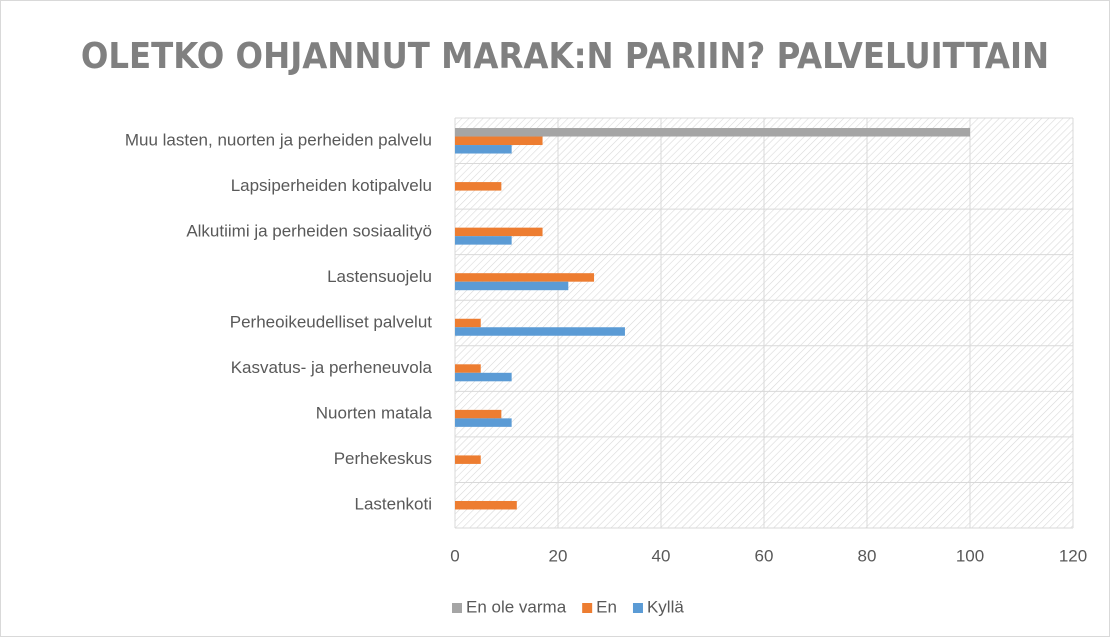 Image resolution: width=1111 pixels, height=643 pixels. Describe the element at coordinates (867, 555) in the screenshot. I see `x-tick-label: 80` at that location.